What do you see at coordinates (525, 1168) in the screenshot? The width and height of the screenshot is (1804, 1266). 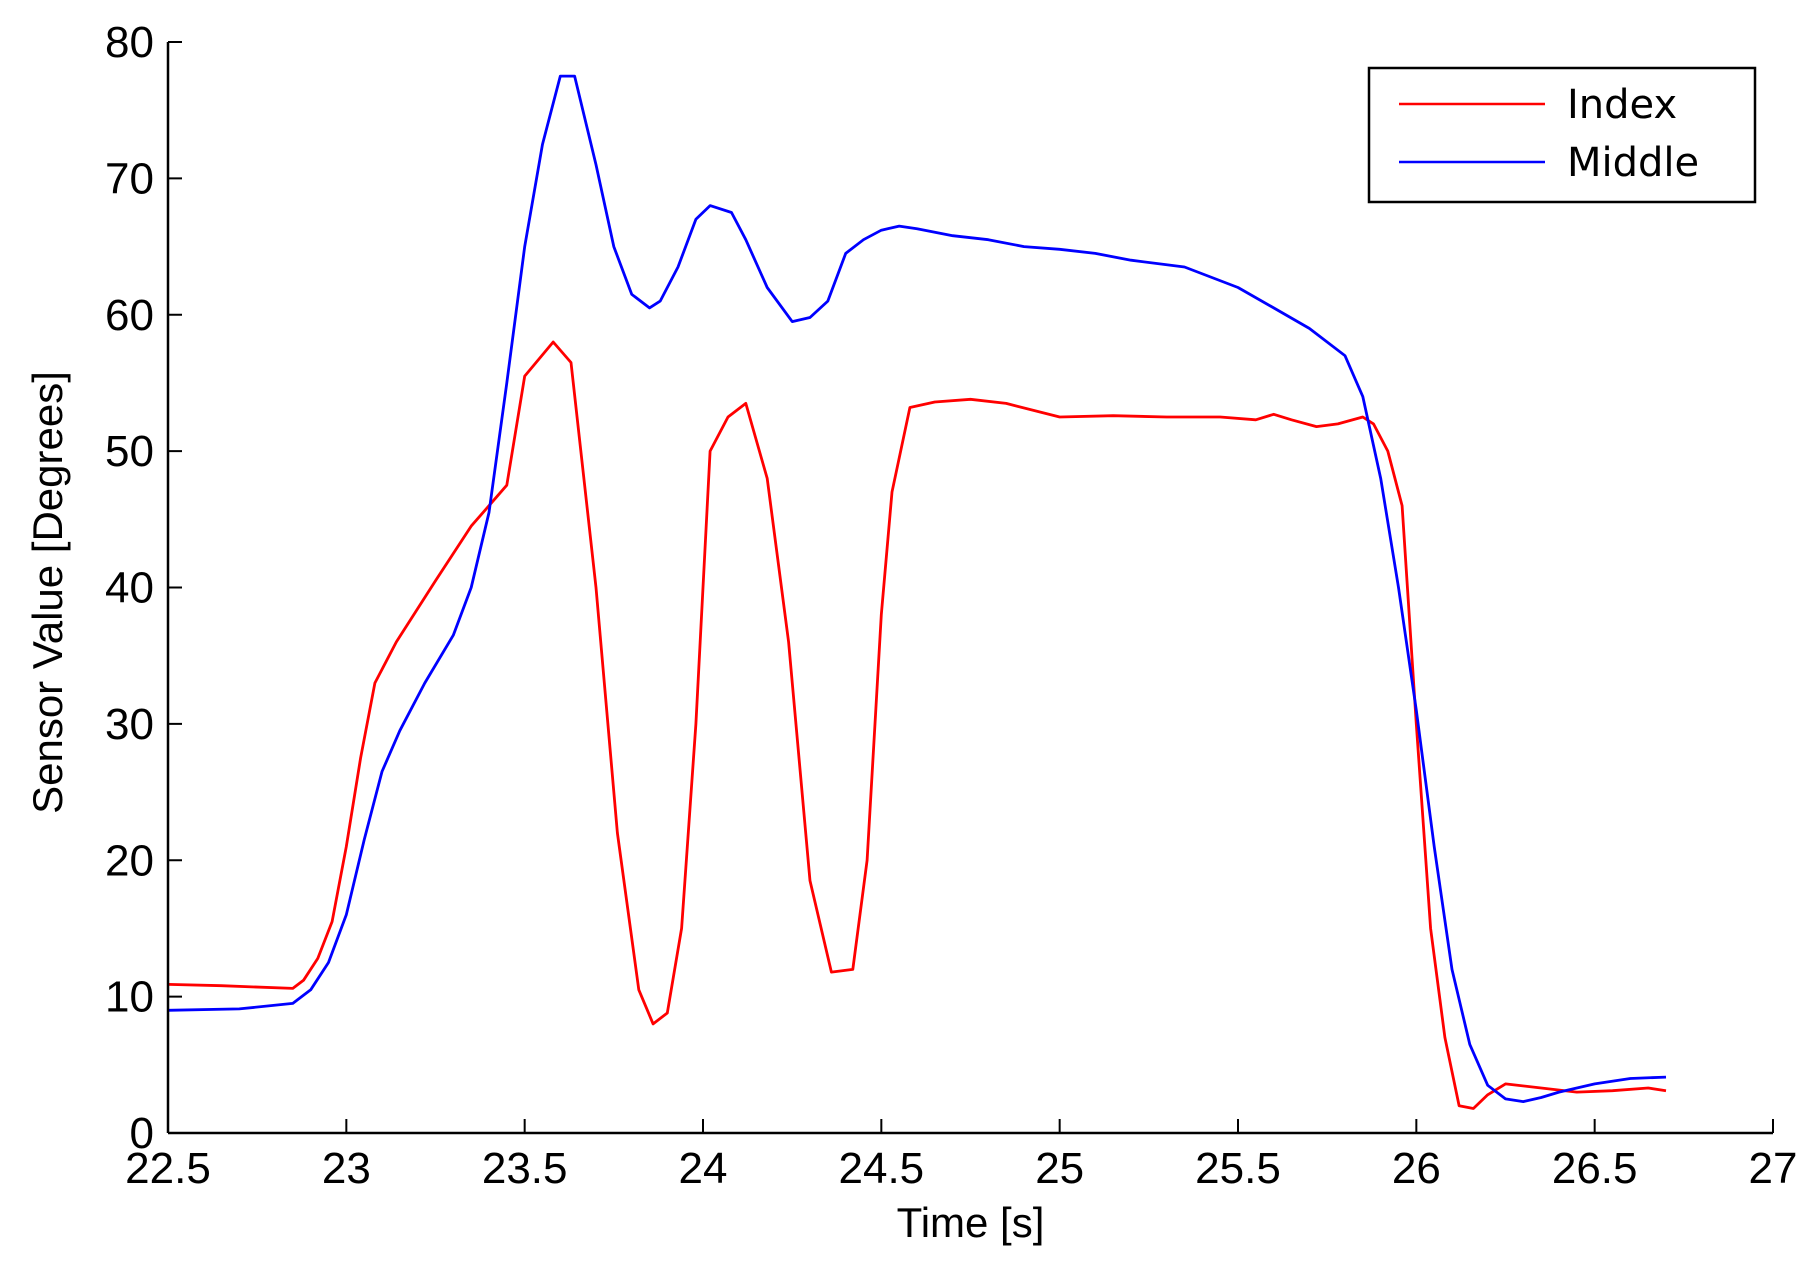 I see `x-tick-label: 23.5` at bounding box center [525, 1168].